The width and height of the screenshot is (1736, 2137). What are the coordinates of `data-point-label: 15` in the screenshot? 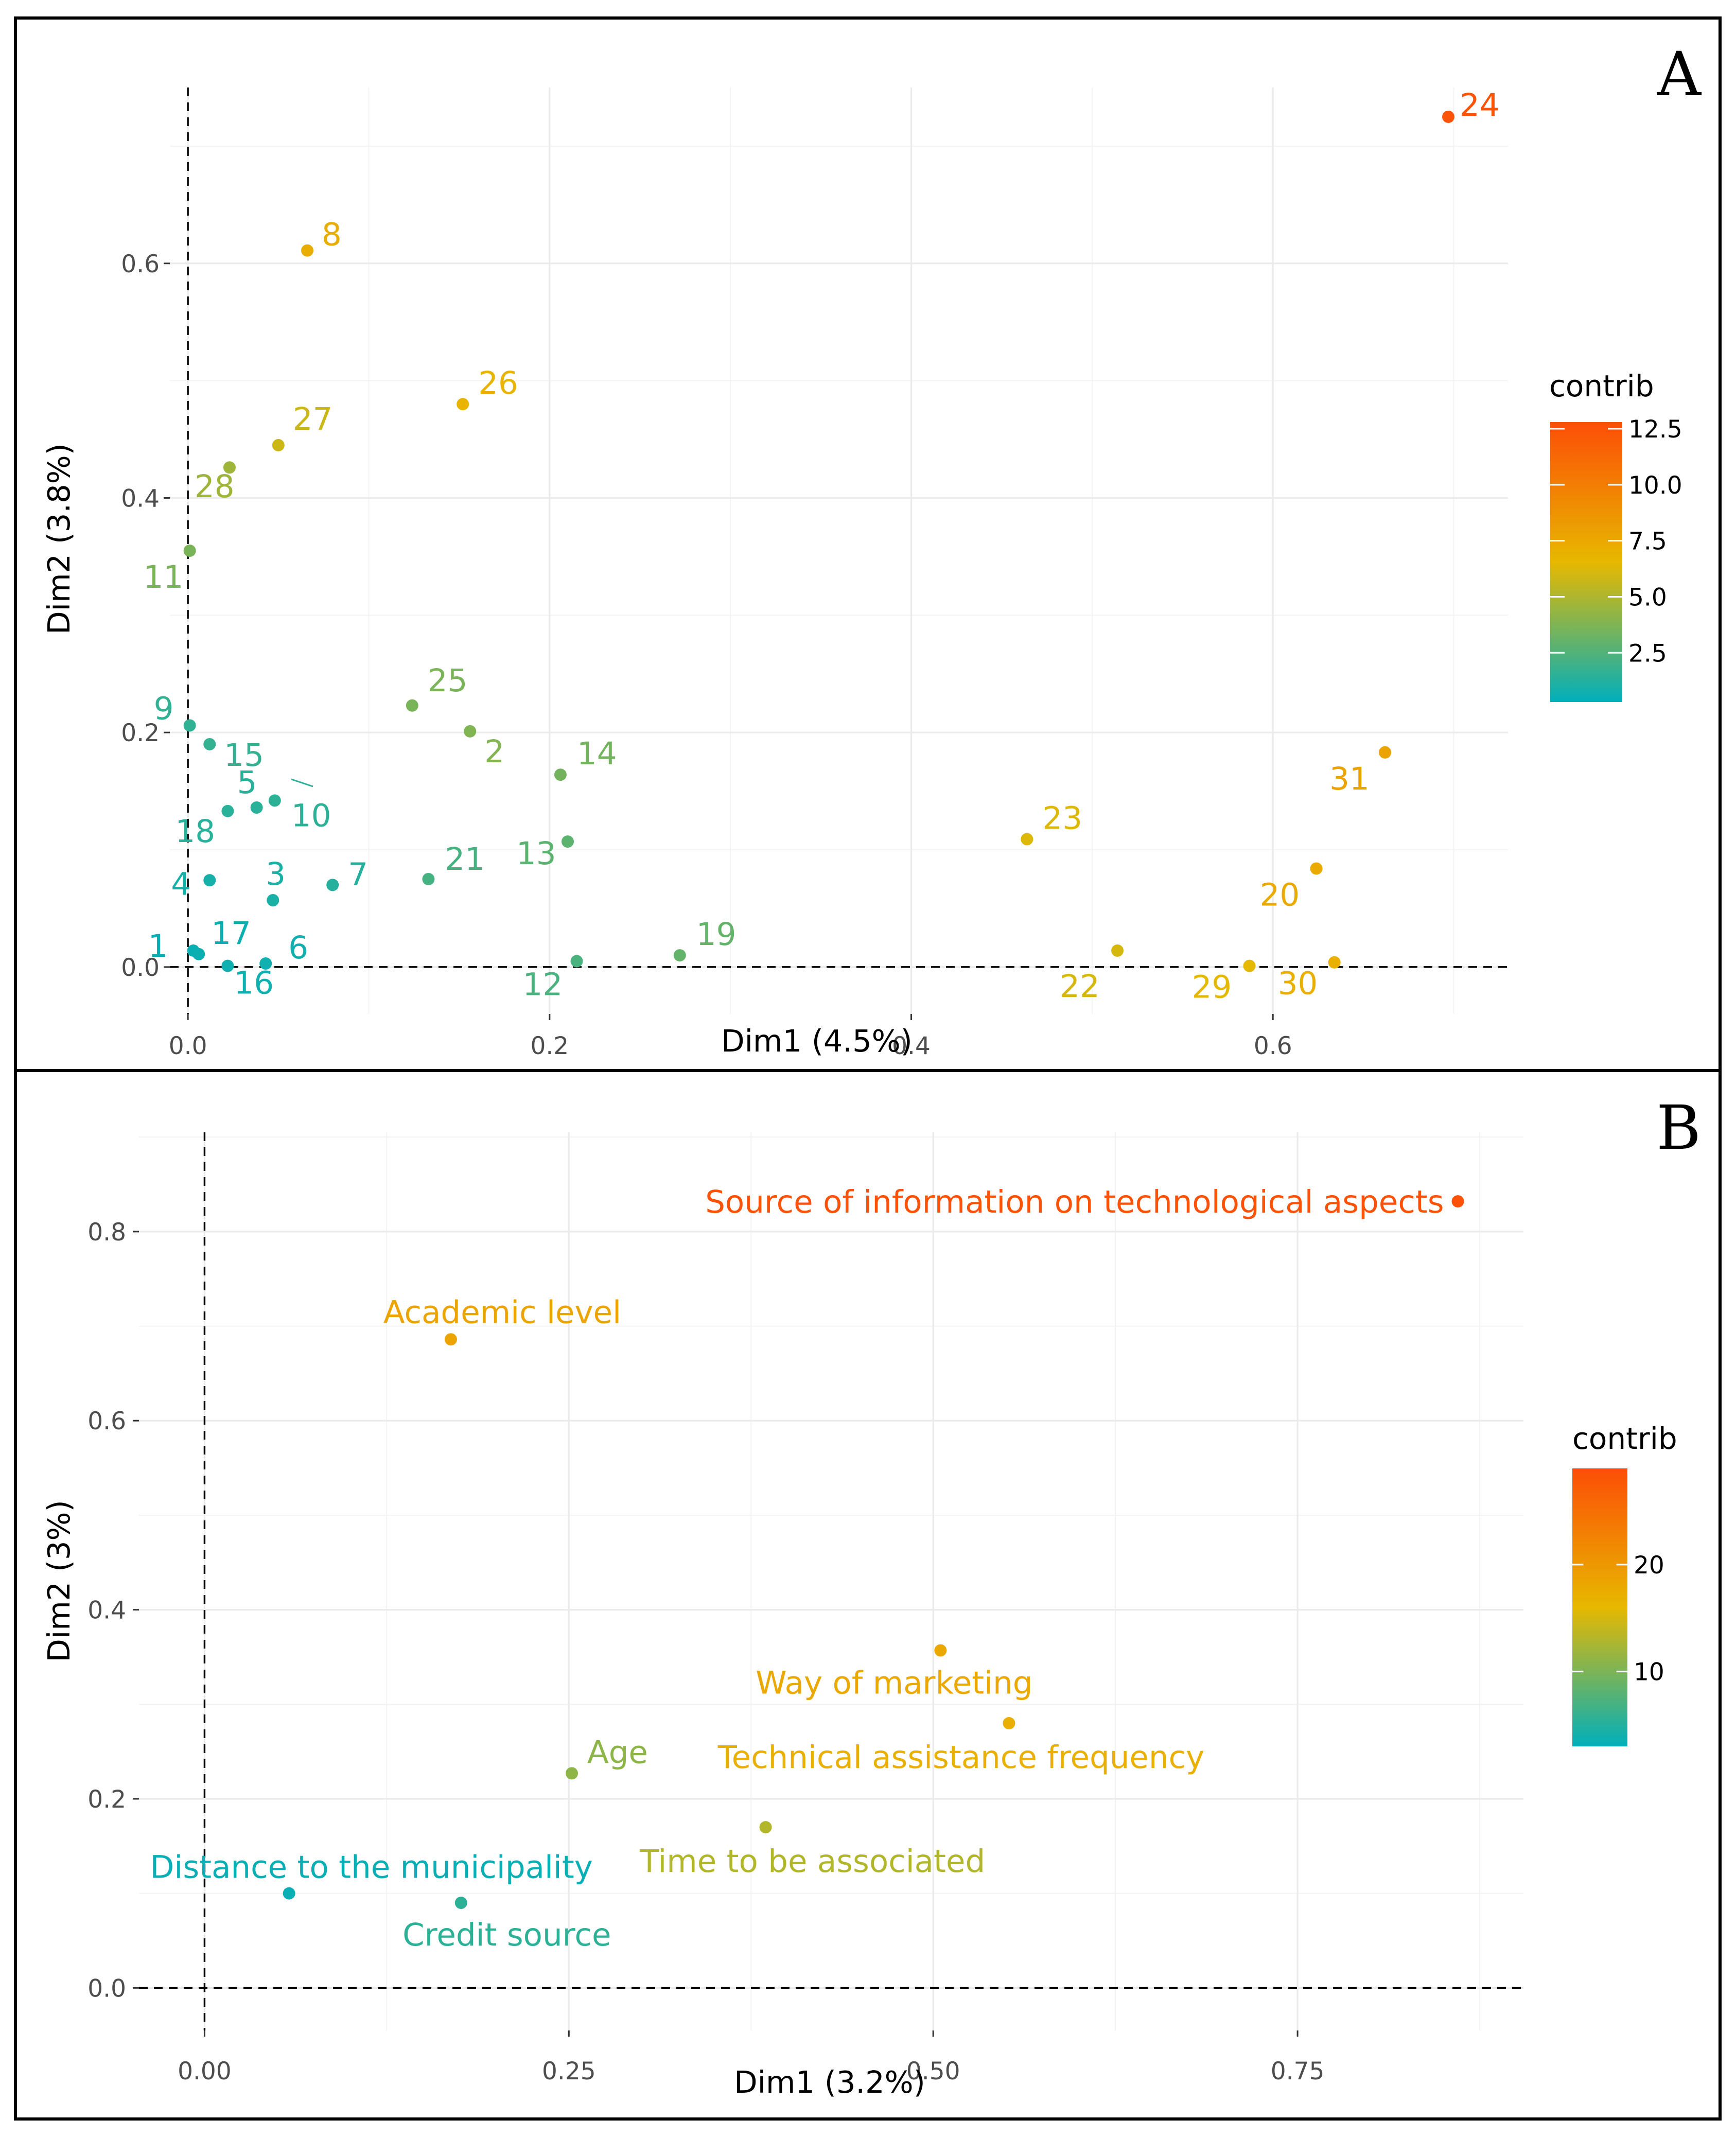 It's located at (244, 756).